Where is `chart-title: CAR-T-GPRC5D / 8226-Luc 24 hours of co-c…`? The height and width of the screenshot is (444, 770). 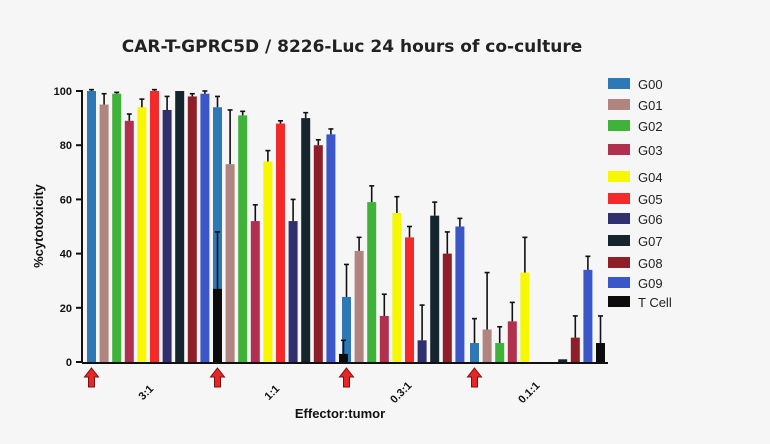
chart-title: CAR-T-GPRC5D / 8226-Luc 24 hours of co-c… is located at coordinates (352, 47).